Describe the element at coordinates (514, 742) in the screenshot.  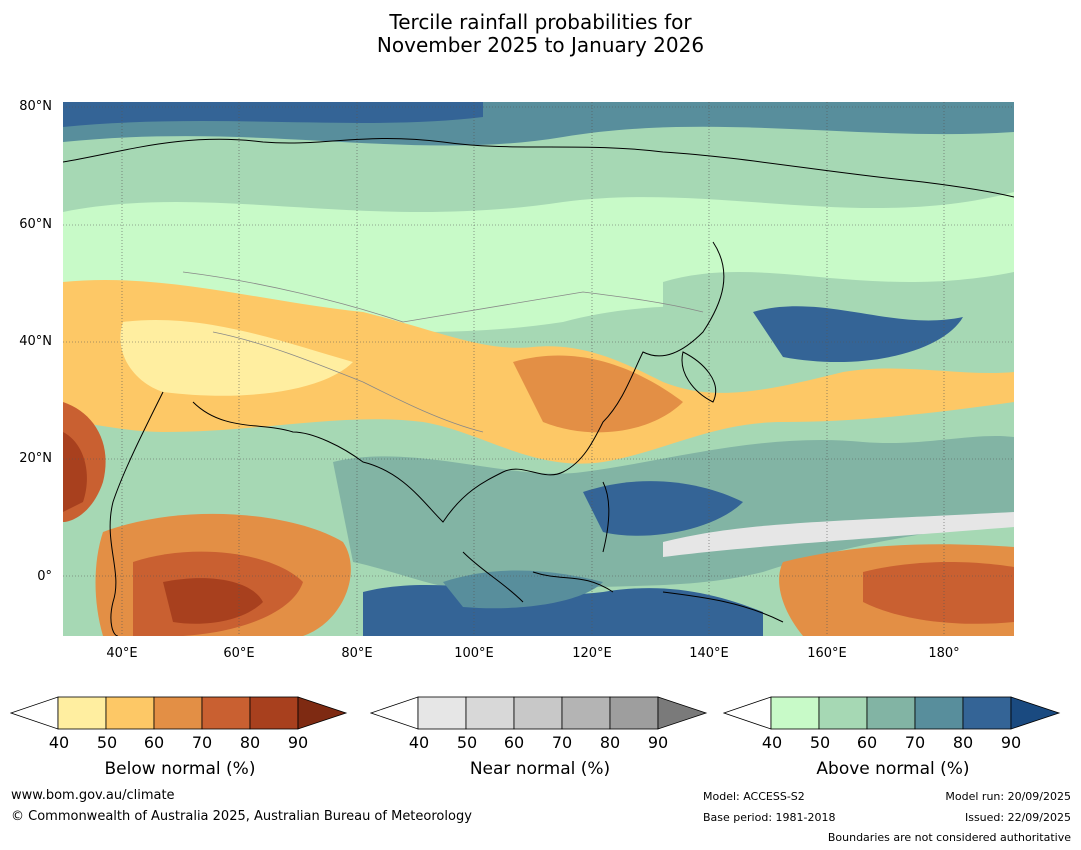
I see `near-tick: 60` at that location.